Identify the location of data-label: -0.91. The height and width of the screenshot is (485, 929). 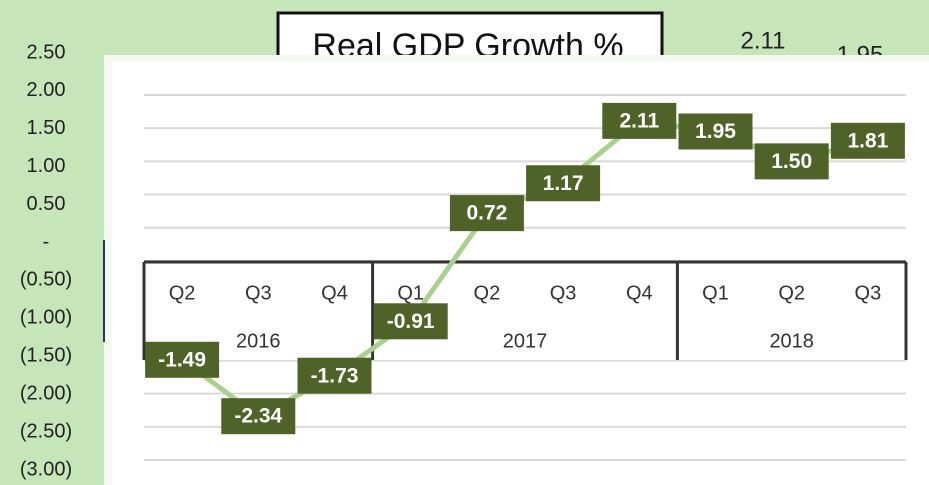
(411, 321).